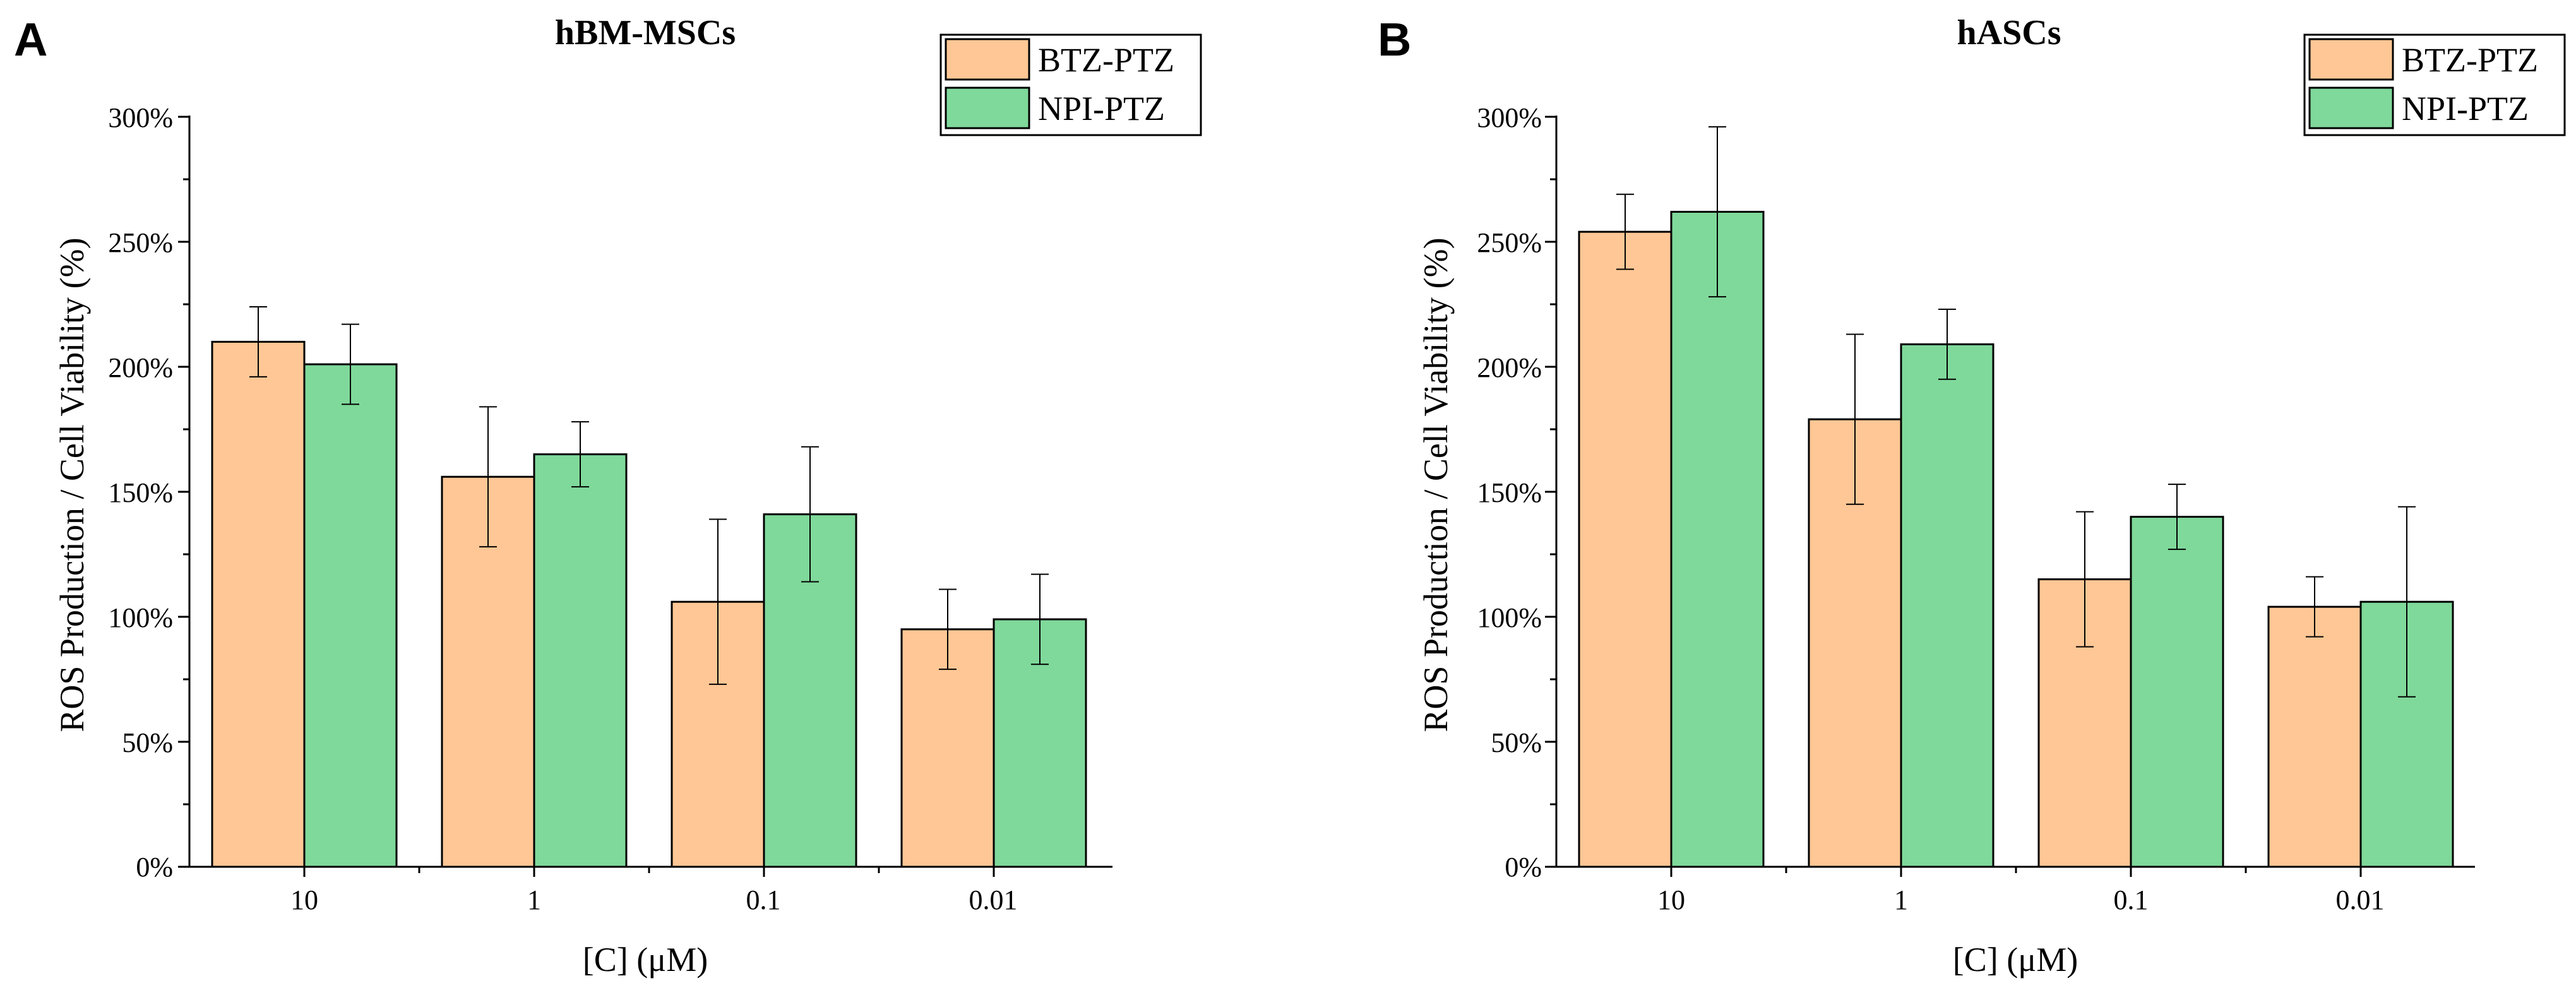 Image resolution: width=2576 pixels, height=1000 pixels. Describe the element at coordinates (649, 495) in the screenshot. I see `error-bars` at that location.